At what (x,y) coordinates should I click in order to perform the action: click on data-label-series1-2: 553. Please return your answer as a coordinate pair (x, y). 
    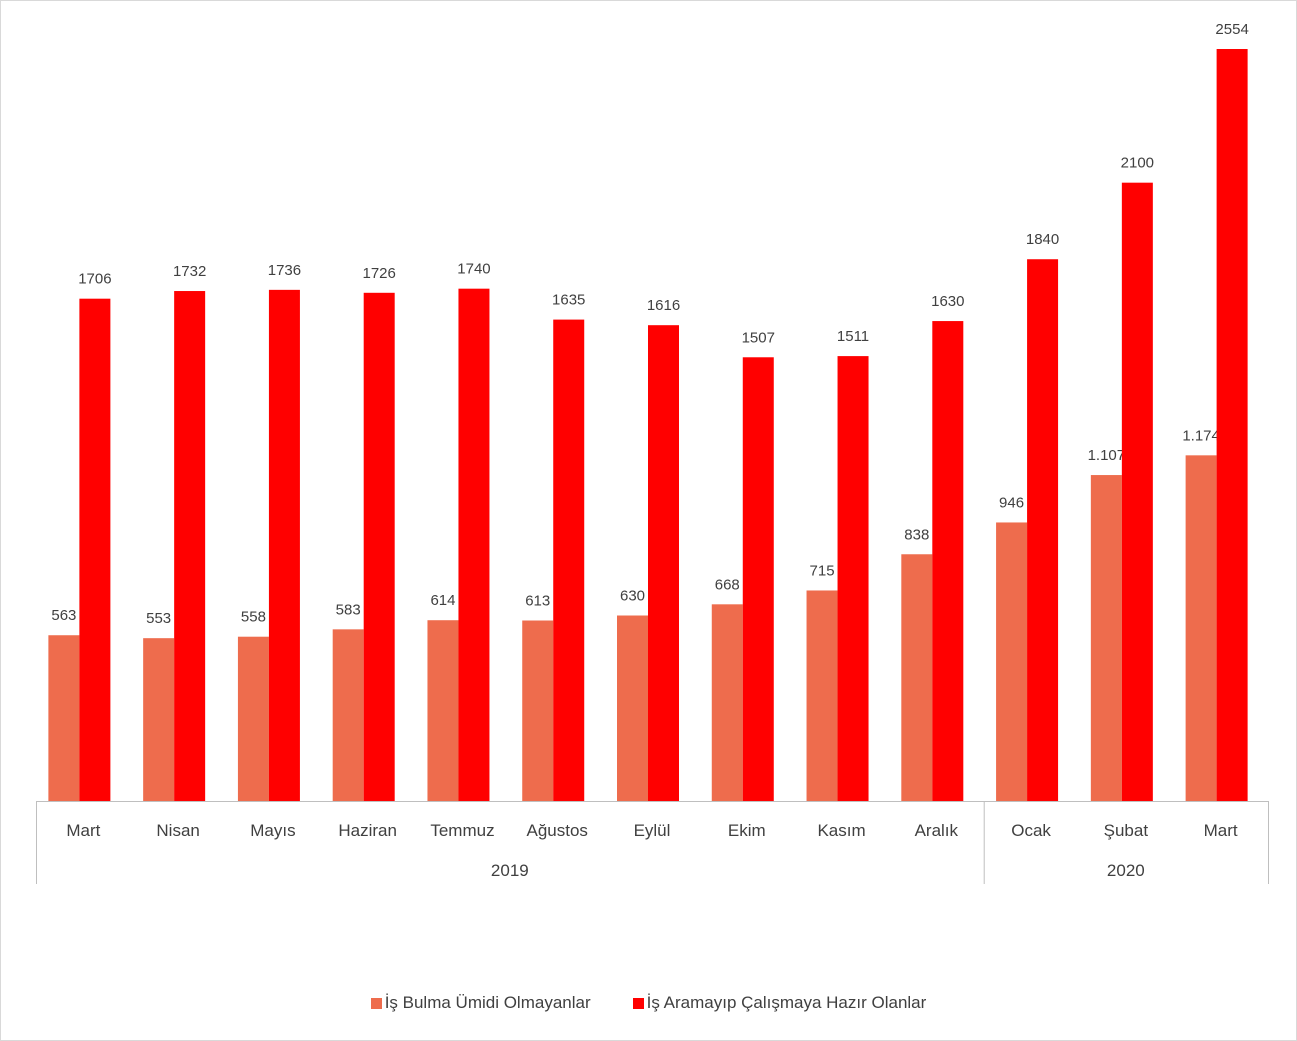
    Looking at the image, I should click on (158, 618).